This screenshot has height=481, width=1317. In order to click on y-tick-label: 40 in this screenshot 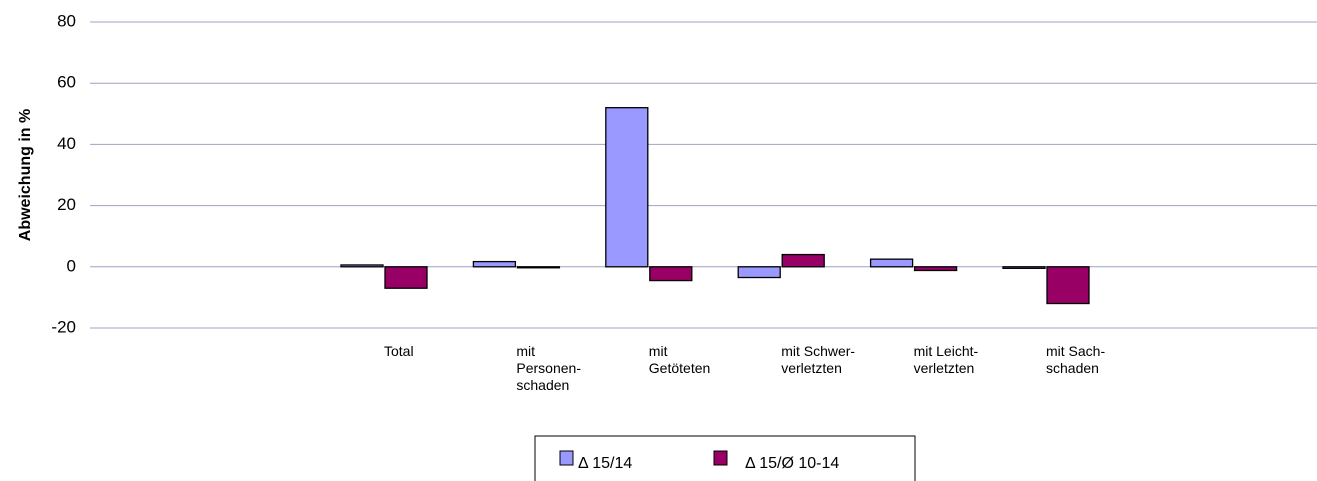, I will do `click(66, 143)`.